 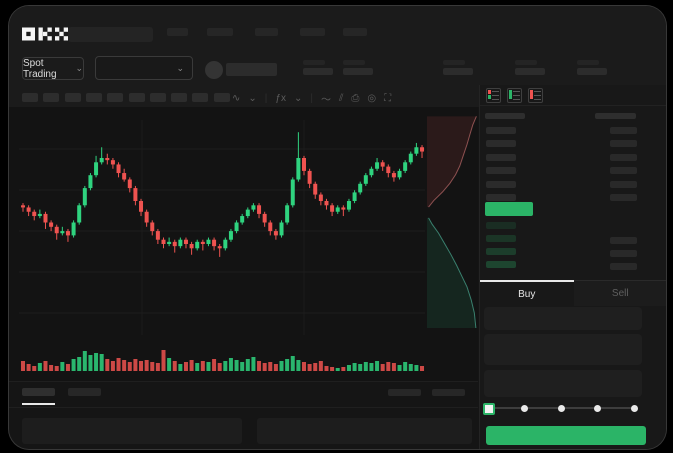 I want to click on trade-side-tabs: Buy Sell, so click(x=573, y=293).